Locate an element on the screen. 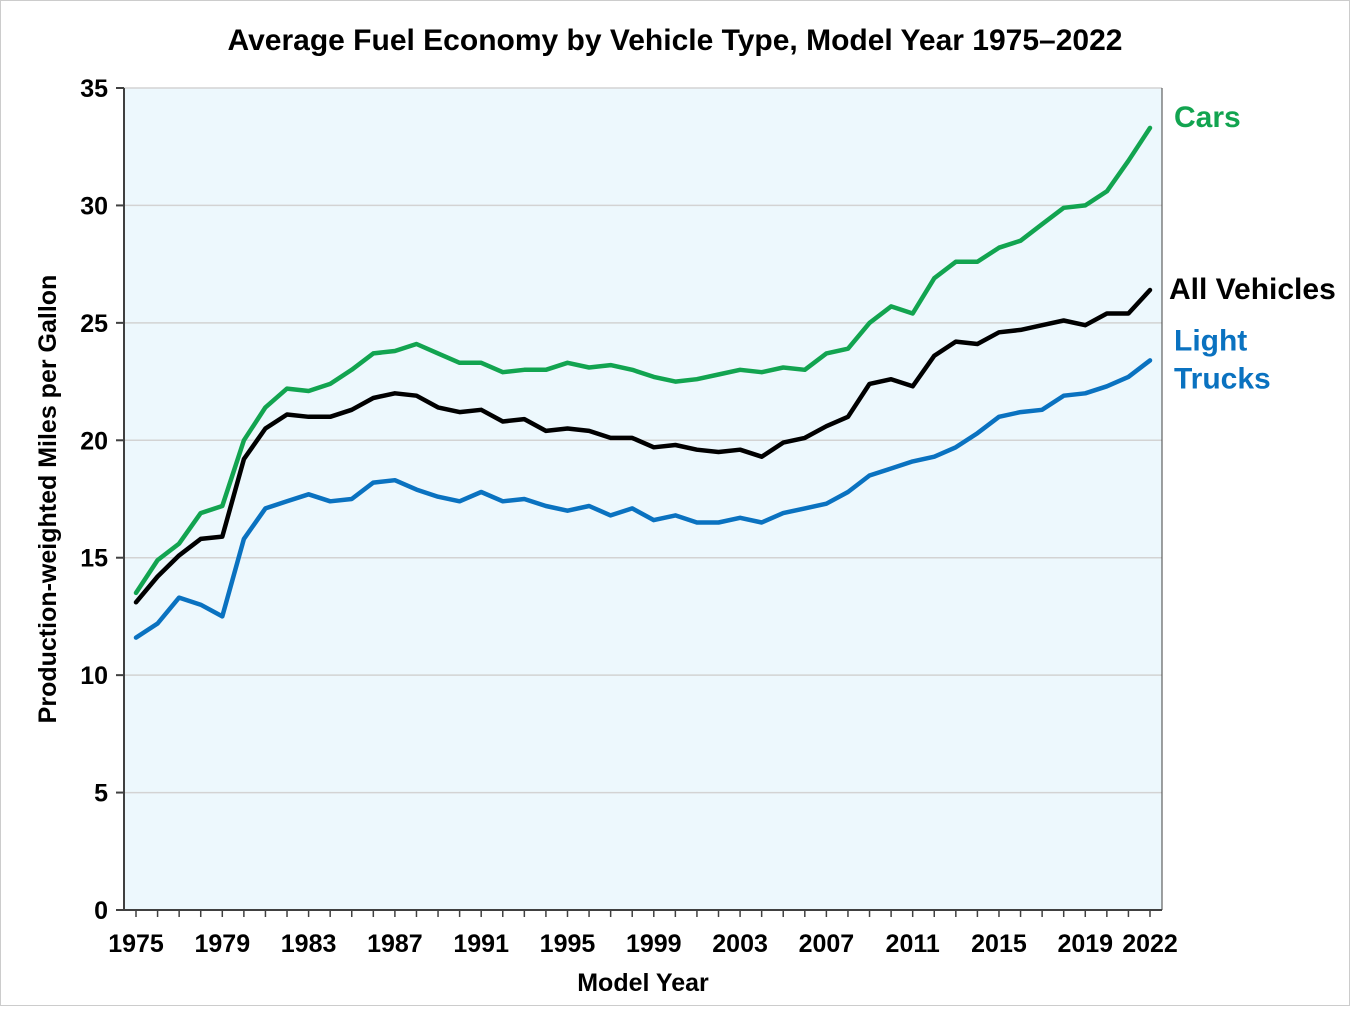  series-label-cars: Cars is located at coordinates (1207, 117).